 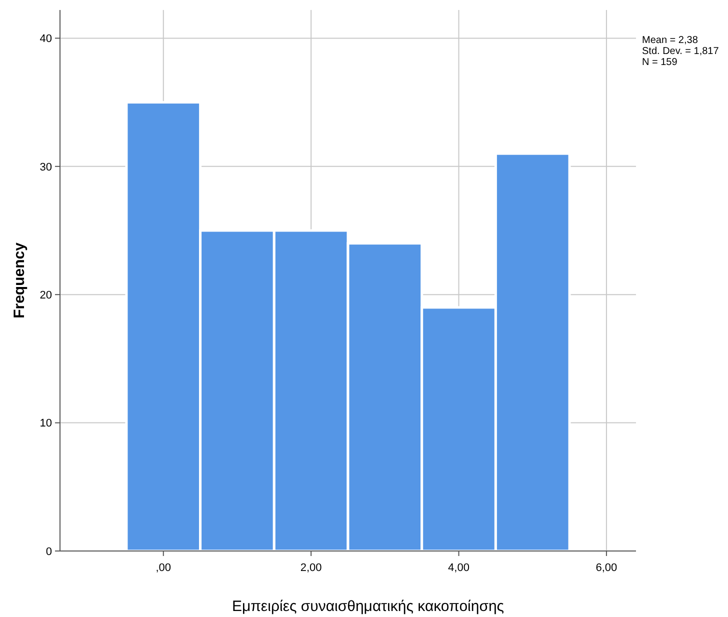 What do you see at coordinates (311, 568) in the screenshot?
I see `x-tick-label: 2,00` at bounding box center [311, 568].